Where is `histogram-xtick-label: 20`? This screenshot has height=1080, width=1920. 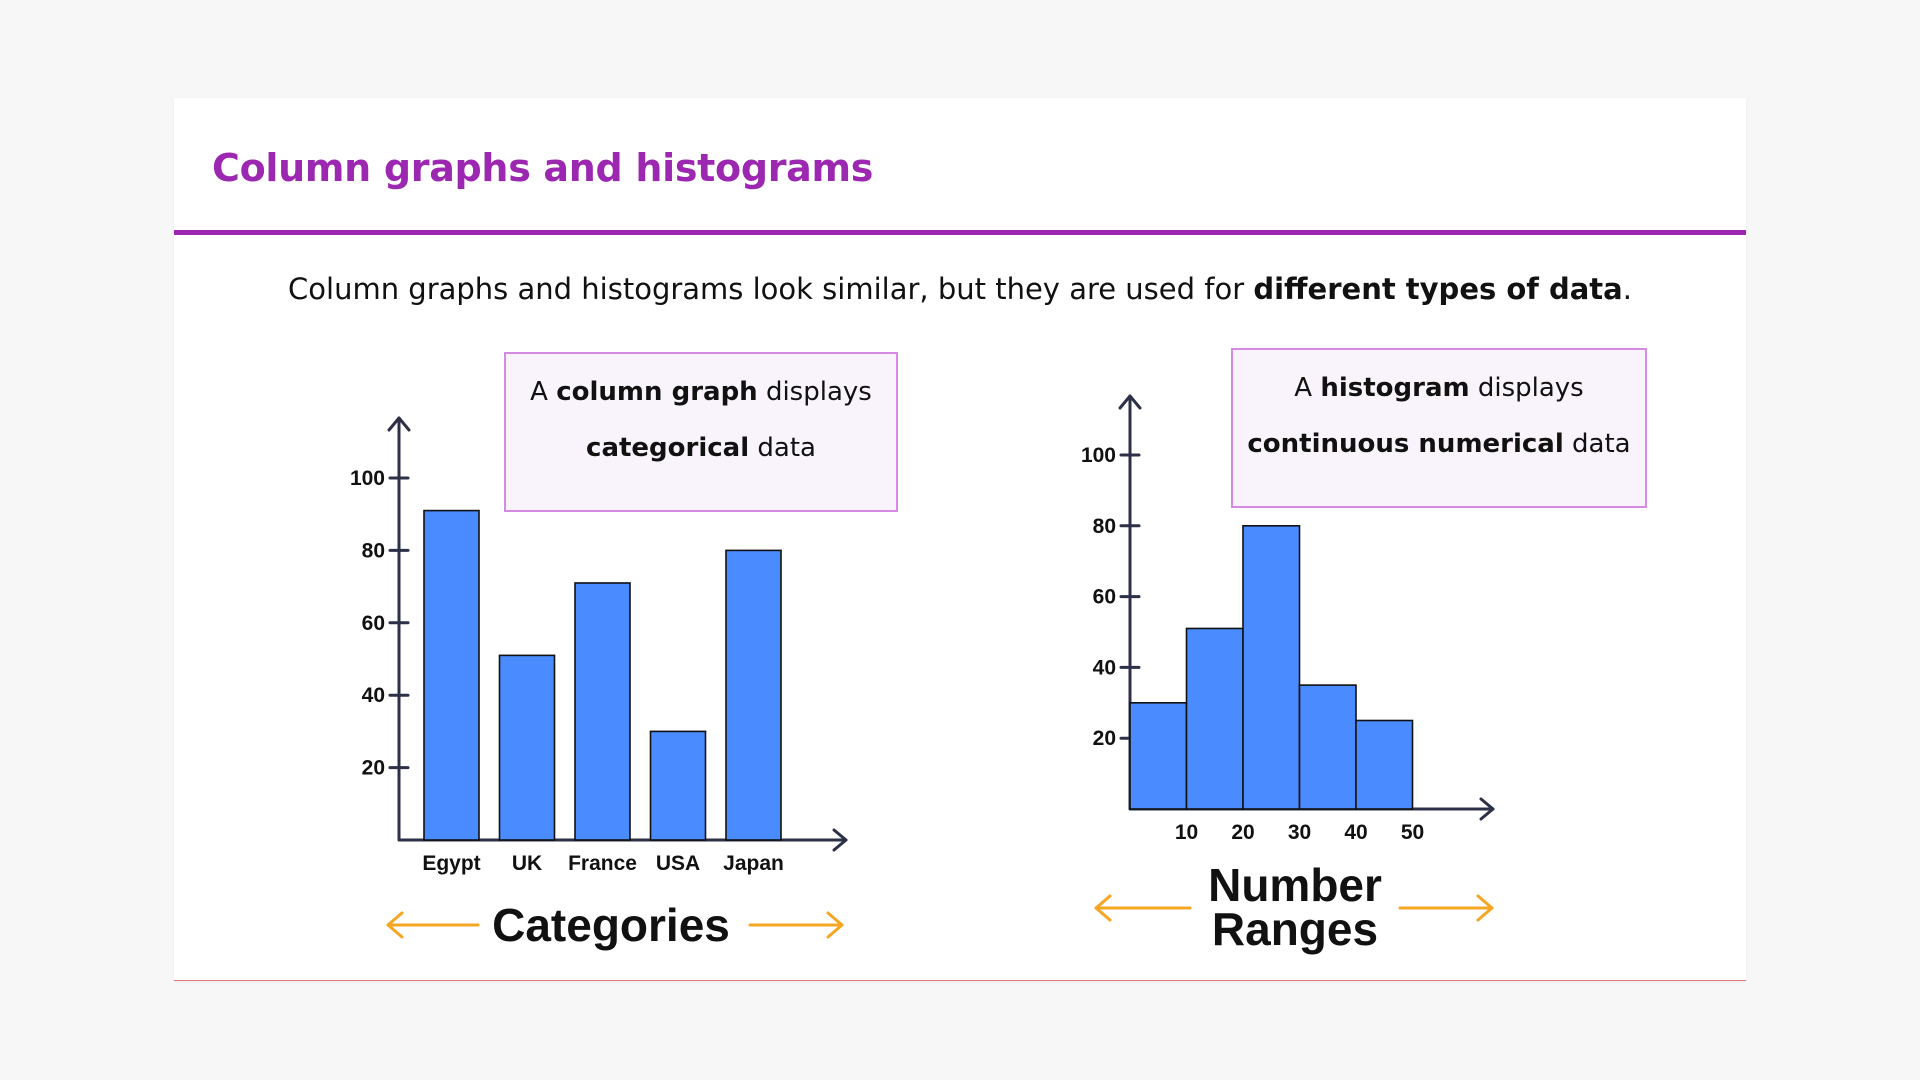
histogram-xtick-label: 20 is located at coordinates (1242, 832).